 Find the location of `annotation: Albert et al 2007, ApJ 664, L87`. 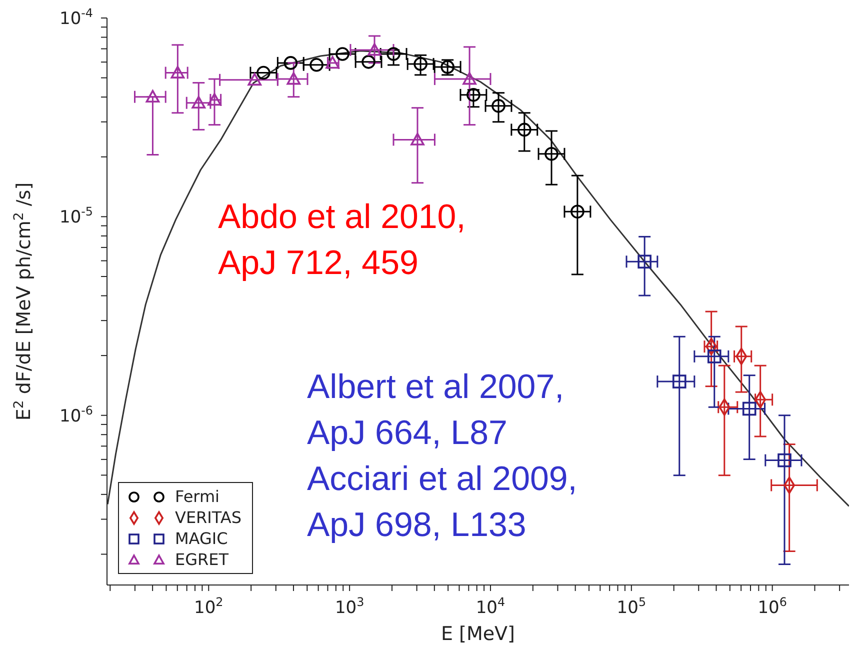

annotation: Albert et al 2007, ApJ 664, L87 is located at coordinates (435, 410).